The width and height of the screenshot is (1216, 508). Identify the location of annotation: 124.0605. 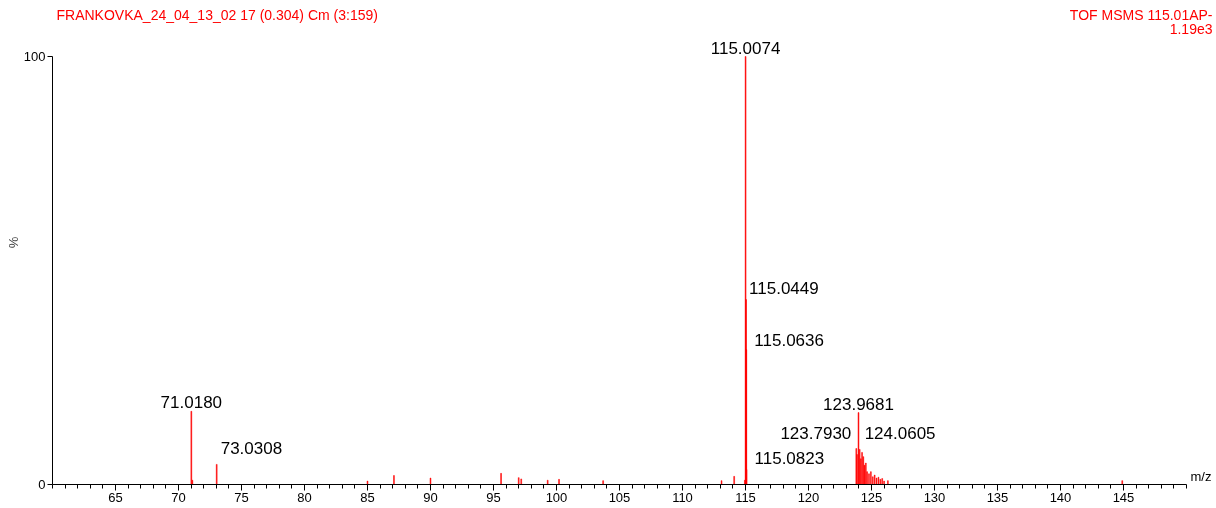
(900, 434).